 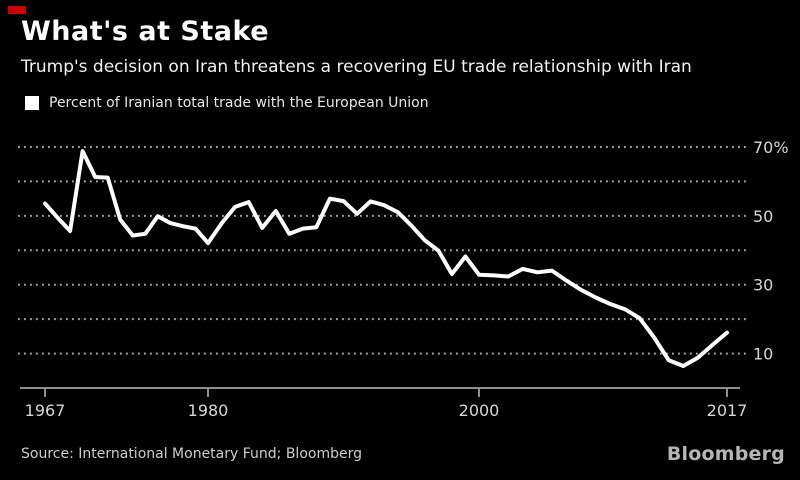 What do you see at coordinates (725, 454) in the screenshot?
I see `bloomberg-logo: Bloomberg` at bounding box center [725, 454].